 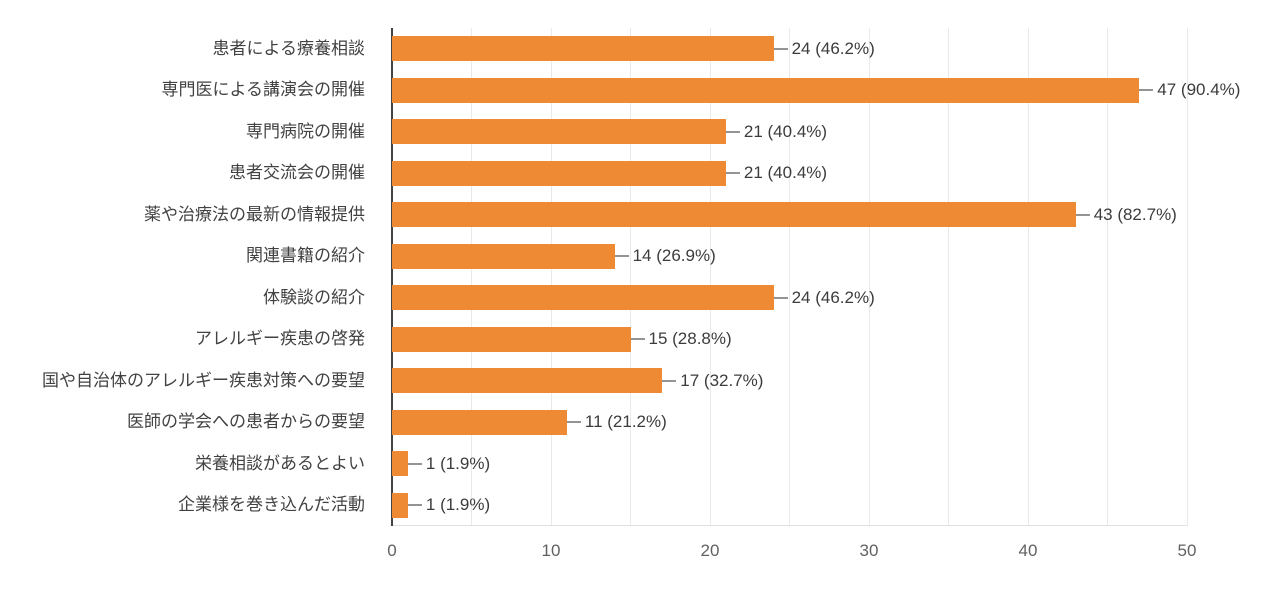 I want to click on value-label: 17 (32.7%), so click(x=722, y=380).